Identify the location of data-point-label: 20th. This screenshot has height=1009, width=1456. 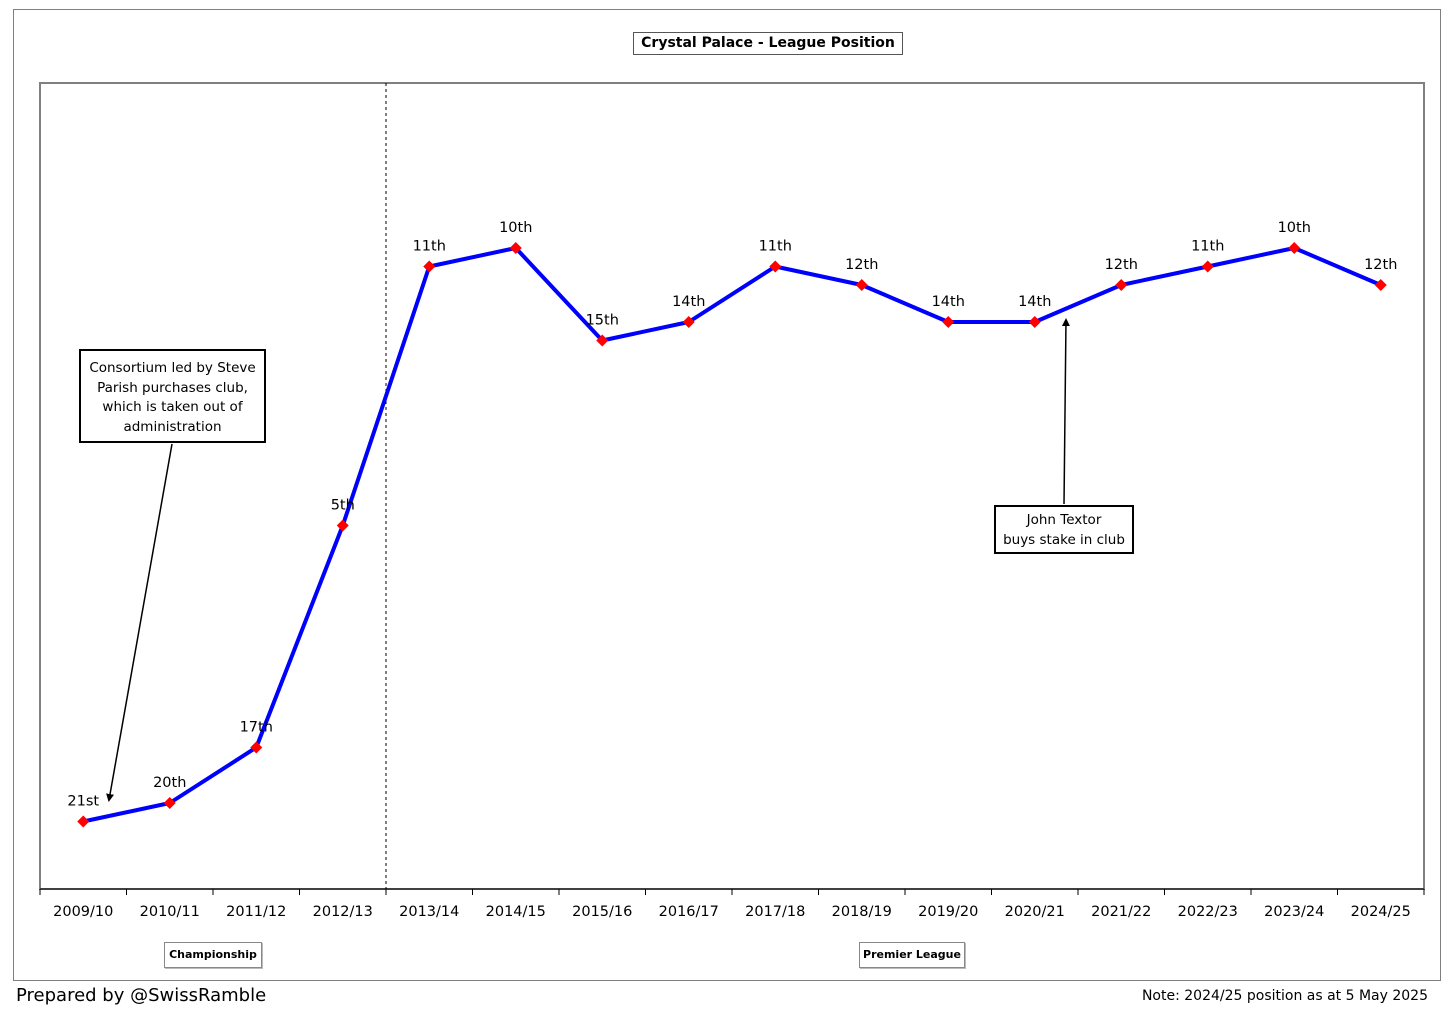
(169, 783).